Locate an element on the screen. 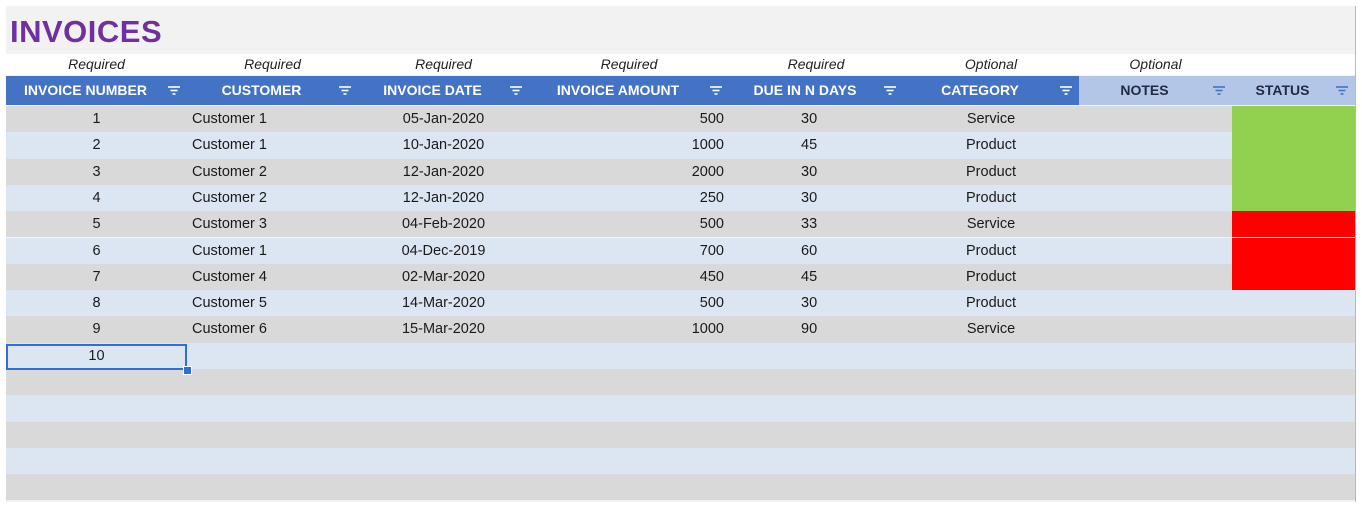 This screenshot has height=506, width=1362. cell-invoice-number: 5 is located at coordinates (96, 224).